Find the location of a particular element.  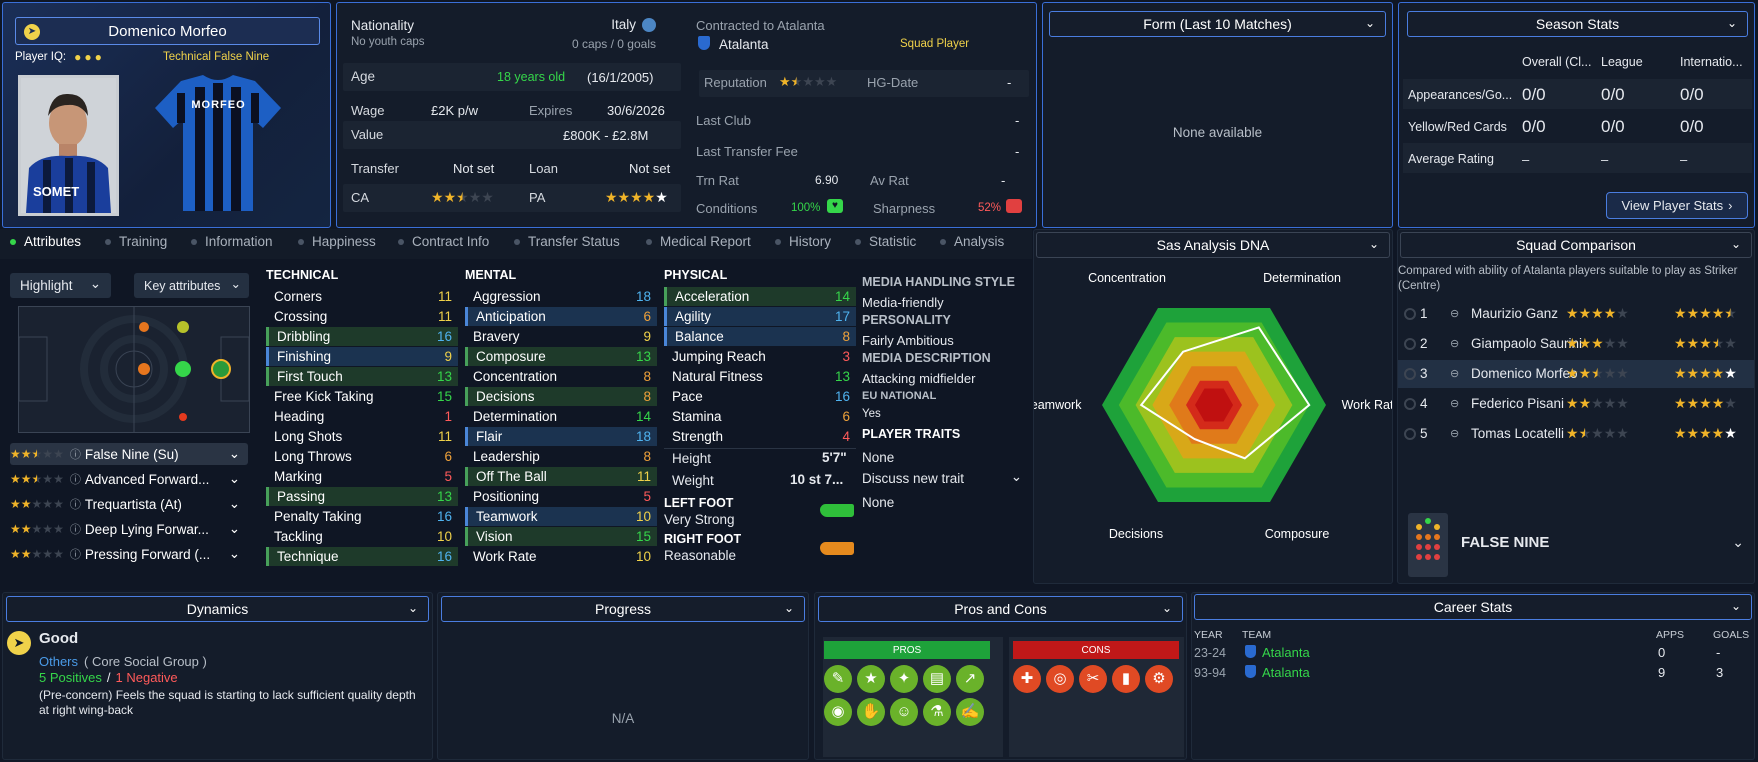

con-scissors-icon: ✂ is located at coordinates (1093, 679).